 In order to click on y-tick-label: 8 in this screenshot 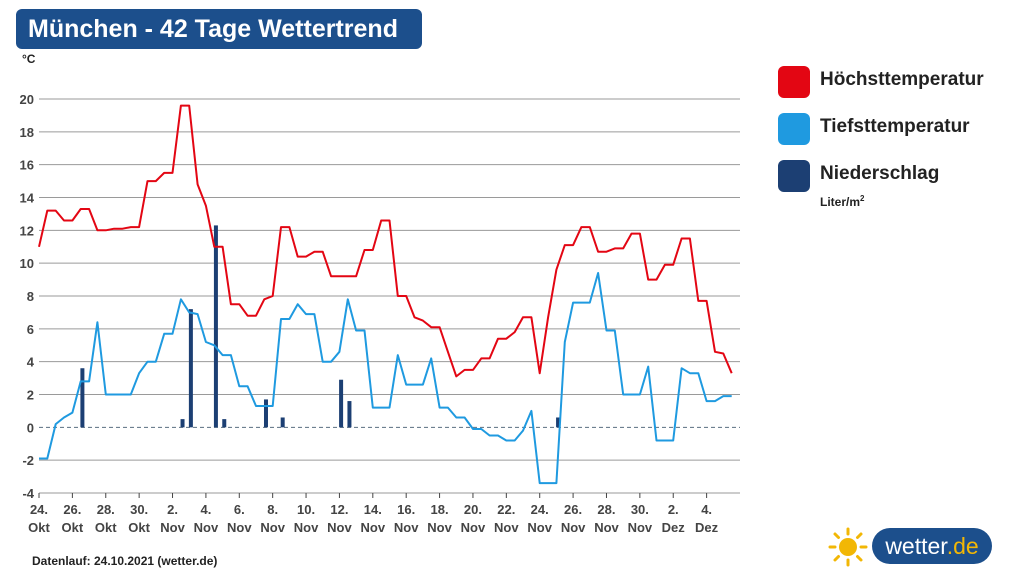, I will do `click(30, 296)`.